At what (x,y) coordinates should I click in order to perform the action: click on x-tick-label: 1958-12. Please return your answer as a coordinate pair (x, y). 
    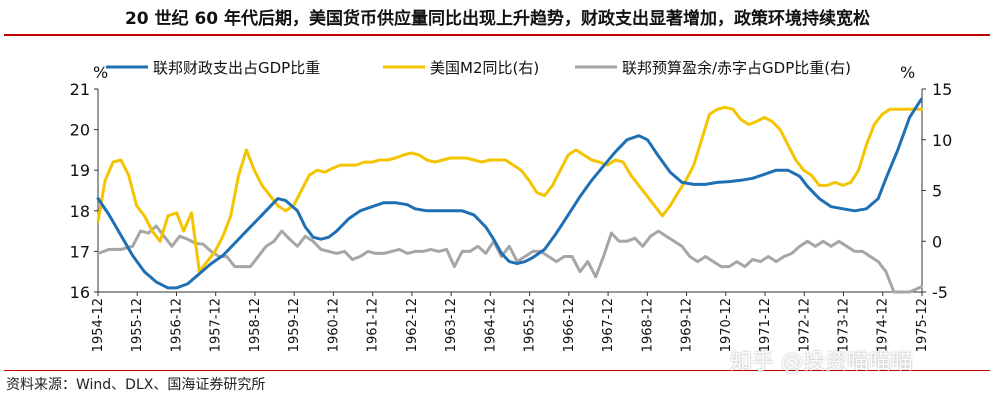
    Looking at the image, I should click on (255, 325).